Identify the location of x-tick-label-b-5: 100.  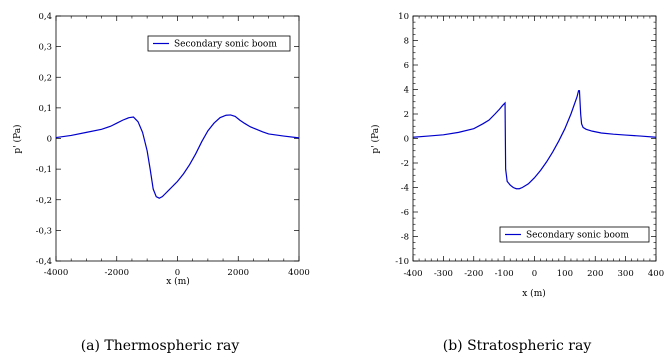
(565, 274).